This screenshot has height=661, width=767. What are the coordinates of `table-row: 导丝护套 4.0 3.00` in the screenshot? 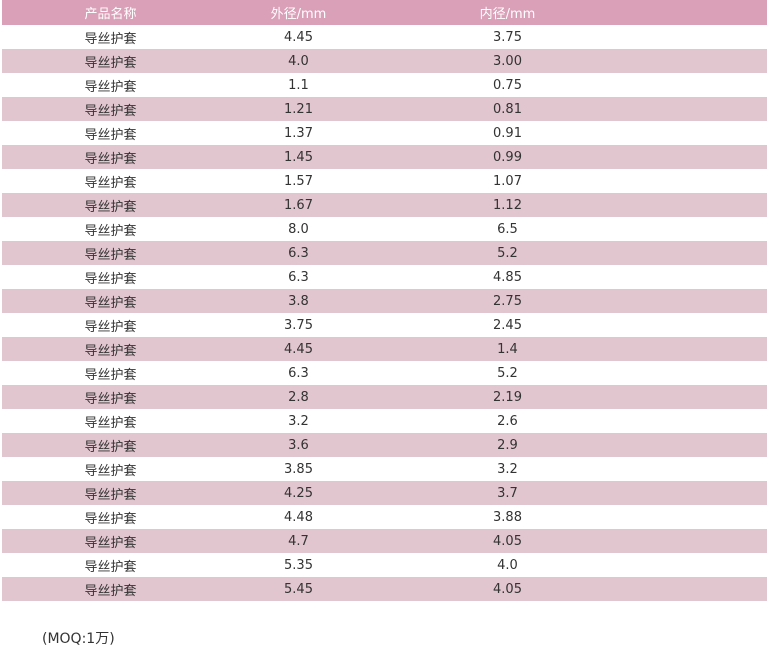 It's located at (384, 61).